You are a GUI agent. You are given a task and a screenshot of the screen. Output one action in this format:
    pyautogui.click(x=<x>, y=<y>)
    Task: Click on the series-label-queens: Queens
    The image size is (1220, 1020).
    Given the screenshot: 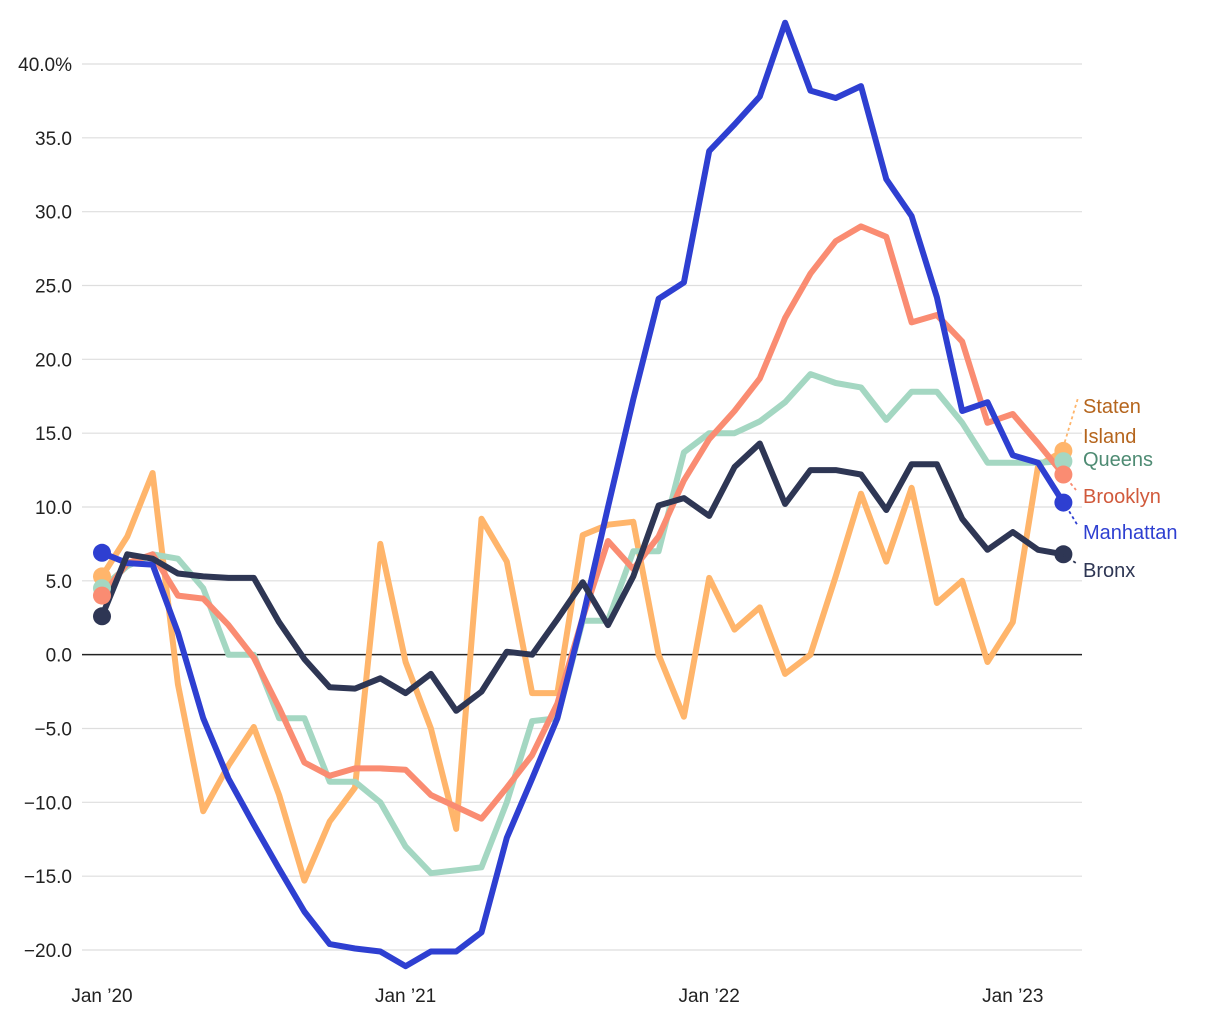 What is the action you would take?
    pyautogui.click(x=1118, y=460)
    